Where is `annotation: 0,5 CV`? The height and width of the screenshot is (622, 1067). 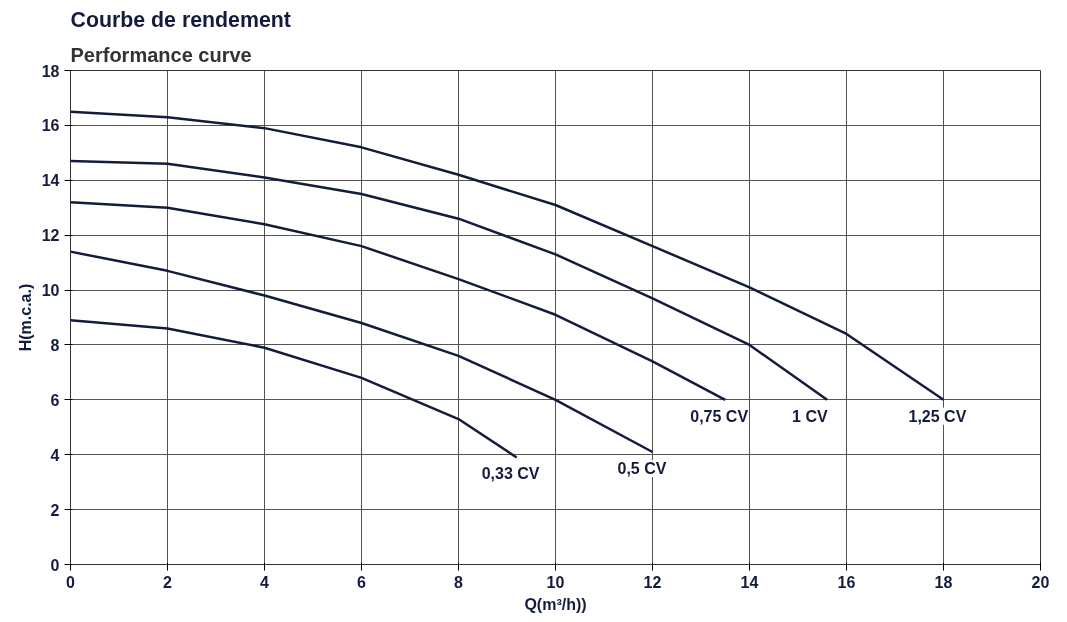
annotation: 0,5 CV is located at coordinates (642, 468).